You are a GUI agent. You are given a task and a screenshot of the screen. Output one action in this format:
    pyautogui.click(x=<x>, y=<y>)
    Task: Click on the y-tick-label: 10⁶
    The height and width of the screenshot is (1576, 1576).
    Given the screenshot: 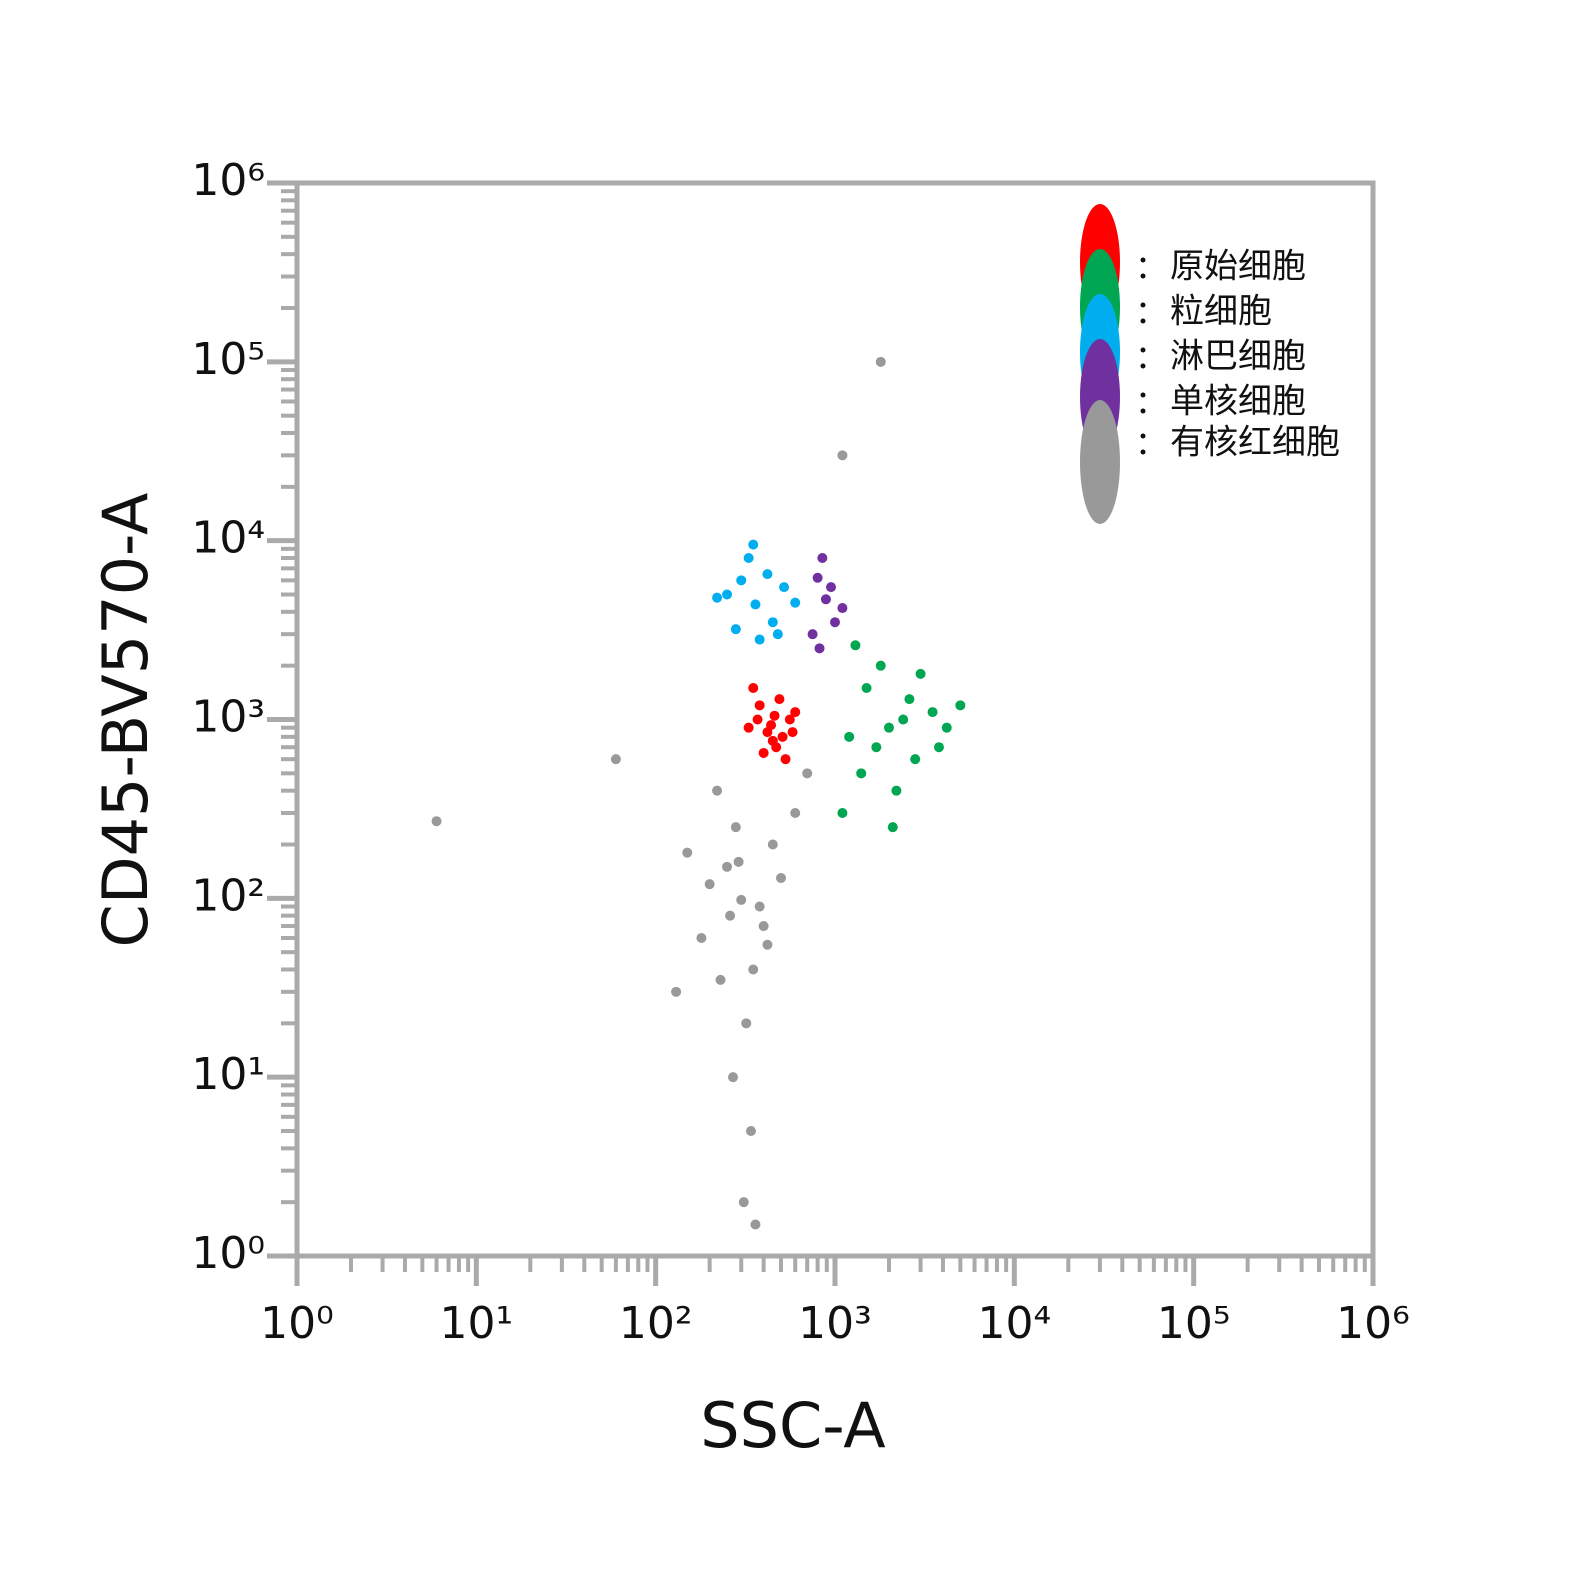 What is the action you would take?
    pyautogui.click(x=228, y=180)
    